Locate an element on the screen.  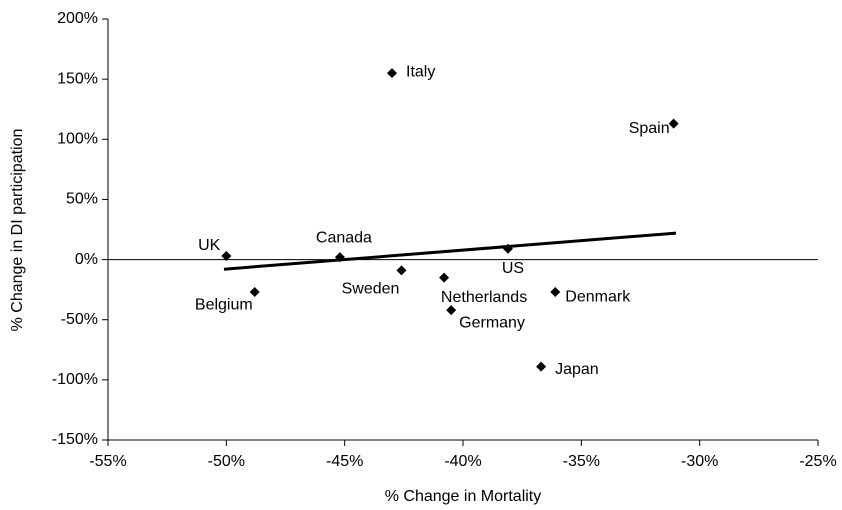
trend-line is located at coordinates (450, 251).